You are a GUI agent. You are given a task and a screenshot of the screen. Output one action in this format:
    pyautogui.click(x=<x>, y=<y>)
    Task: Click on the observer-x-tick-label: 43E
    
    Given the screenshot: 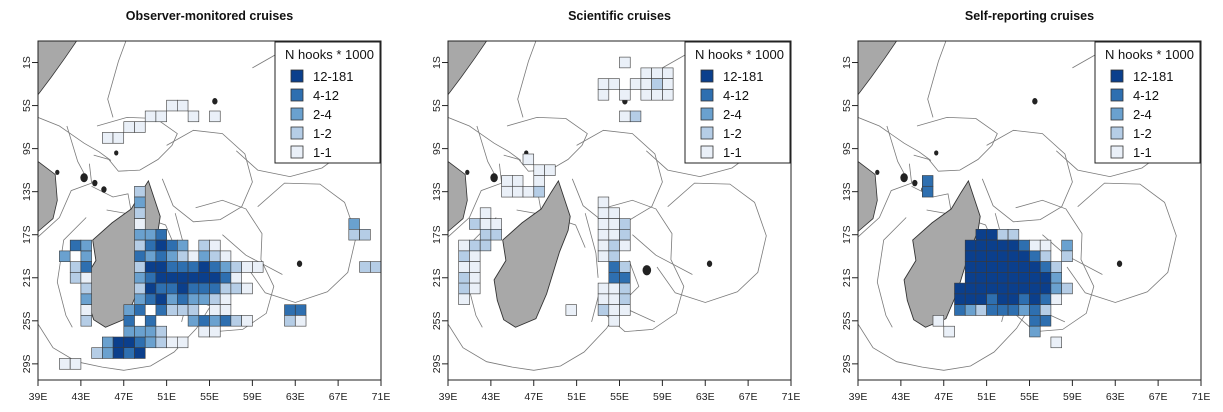 What is the action you would take?
    pyautogui.click(x=81, y=397)
    